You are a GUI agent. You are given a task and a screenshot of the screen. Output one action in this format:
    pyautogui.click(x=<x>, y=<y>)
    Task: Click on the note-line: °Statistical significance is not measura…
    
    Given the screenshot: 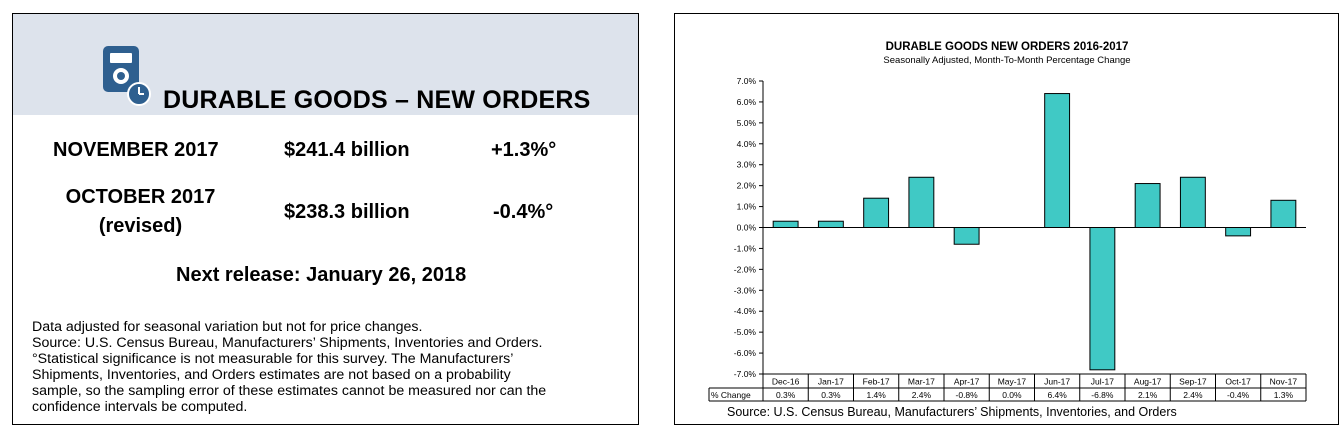 What is the action you would take?
    pyautogui.click(x=273, y=358)
    